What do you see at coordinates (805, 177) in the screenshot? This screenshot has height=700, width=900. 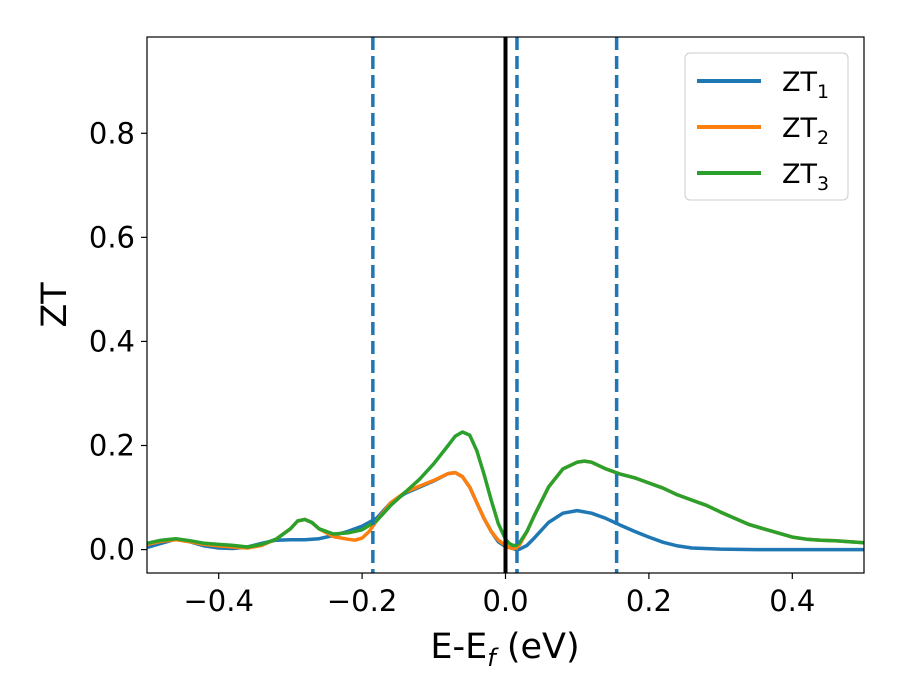 I see `legend-label-zt3: ZT3` at bounding box center [805, 177].